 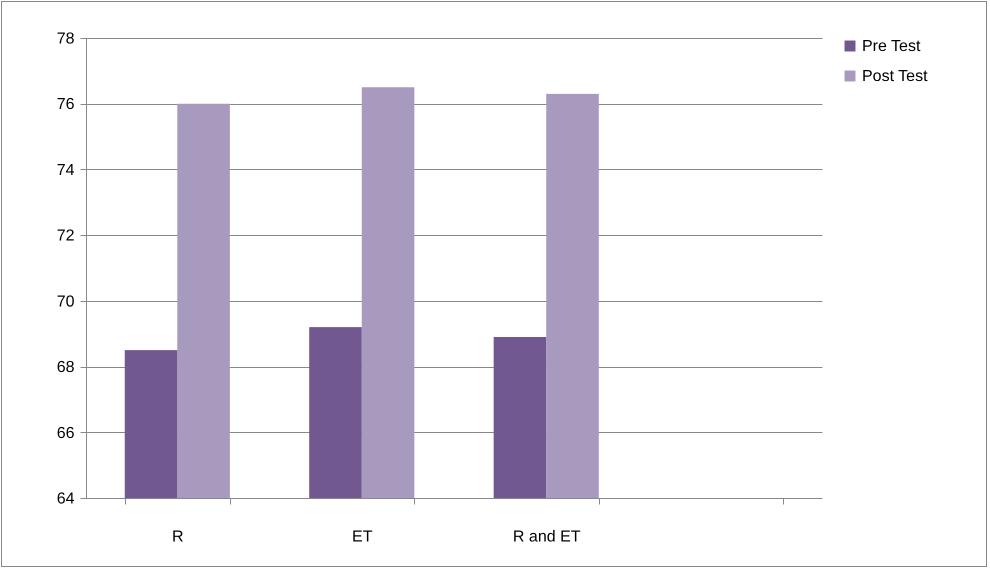 I want to click on x-tick-label: R and ET, so click(x=546, y=537).